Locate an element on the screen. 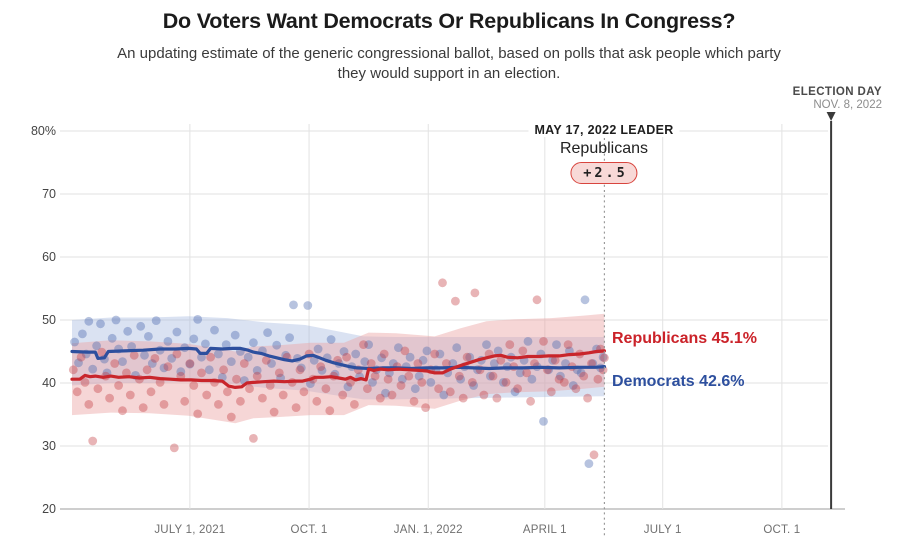  leader-annotation: MAY 17, 2022 LEADER Republicans +2.5 is located at coordinates (604, 153).